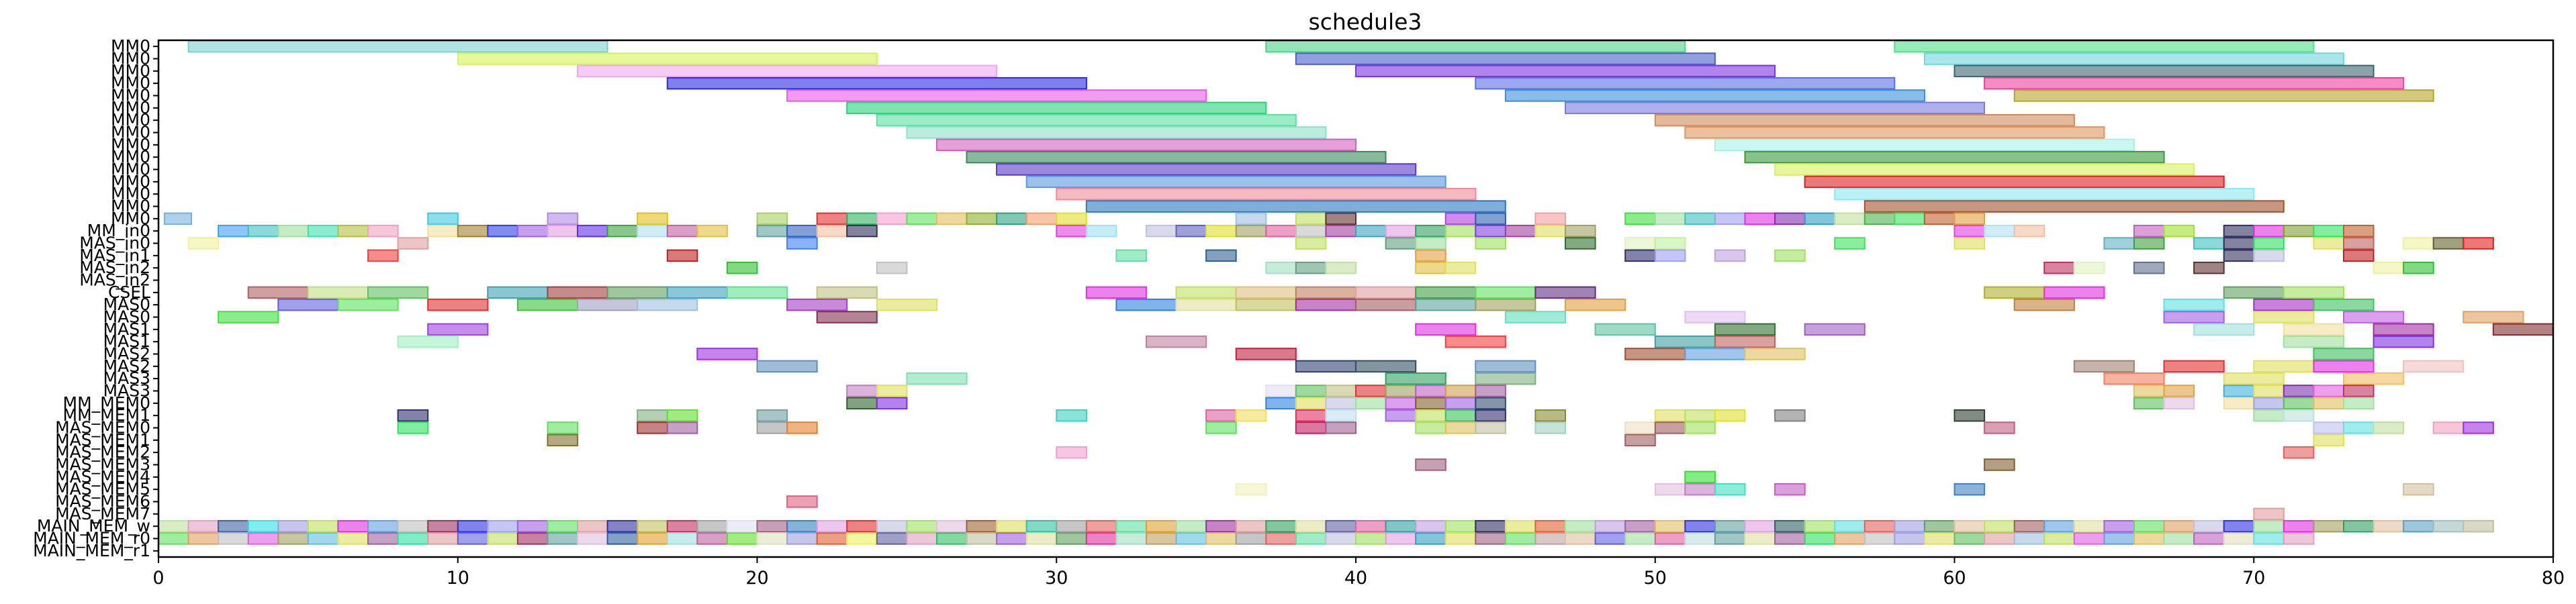 This screenshot has width=2576, height=604. Describe the element at coordinates (130, 169) in the screenshot. I see `y-tick-label-10: MM0` at that location.